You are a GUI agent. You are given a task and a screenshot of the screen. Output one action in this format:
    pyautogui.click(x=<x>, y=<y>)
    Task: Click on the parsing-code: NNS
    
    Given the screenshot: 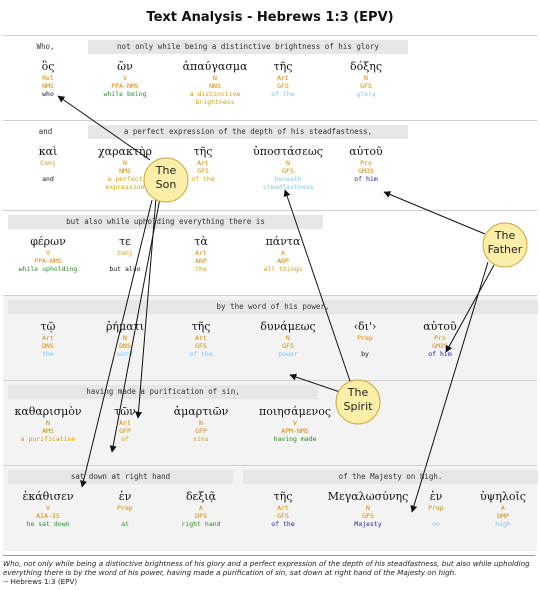 What is the action you would take?
    pyautogui.click(x=215, y=86)
    